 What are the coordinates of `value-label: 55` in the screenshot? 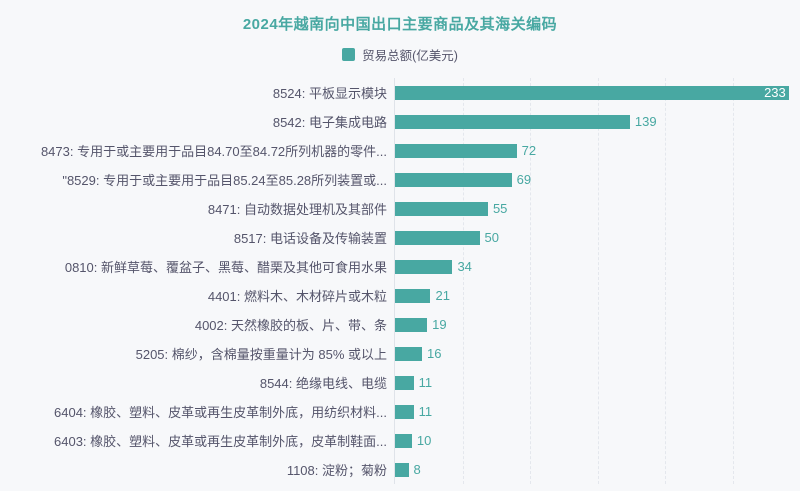 It's located at (500, 208).